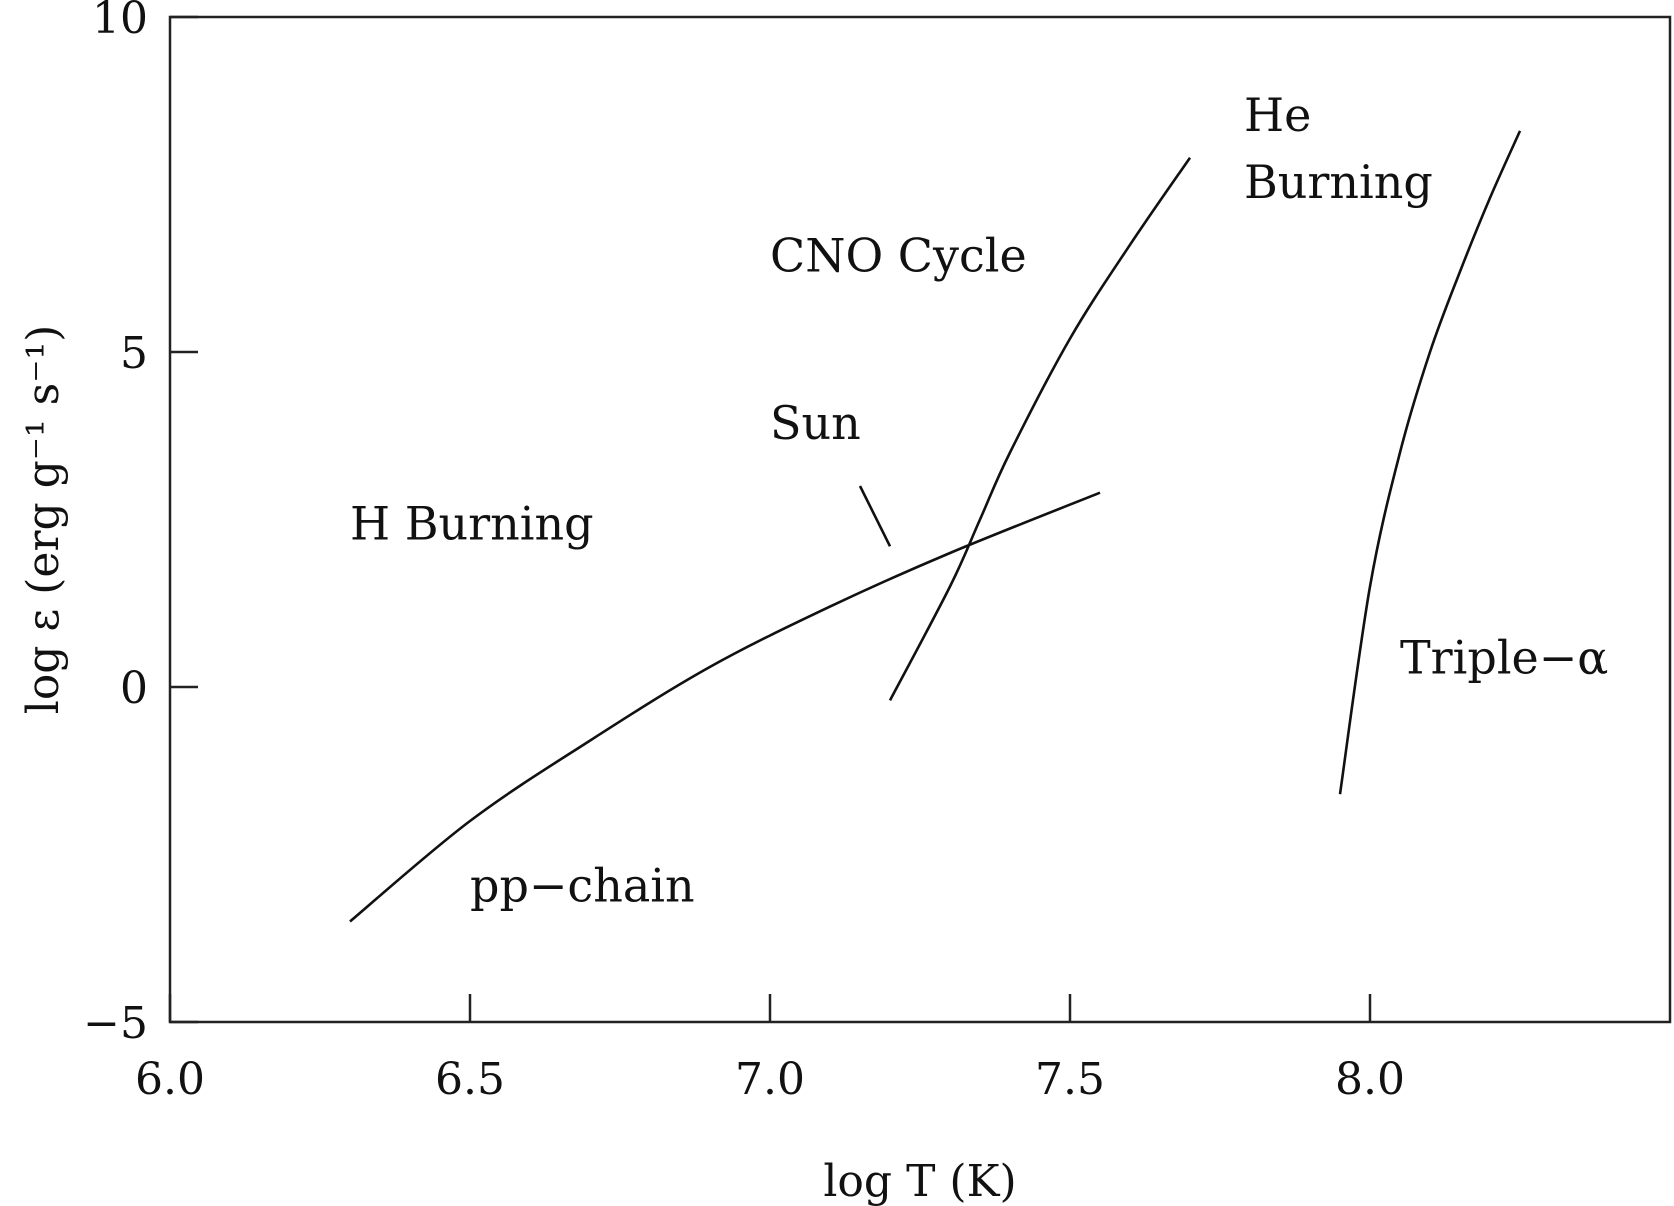  What do you see at coordinates (1070, 1079) in the screenshot?
I see `x-tick-label: 7.5` at bounding box center [1070, 1079].